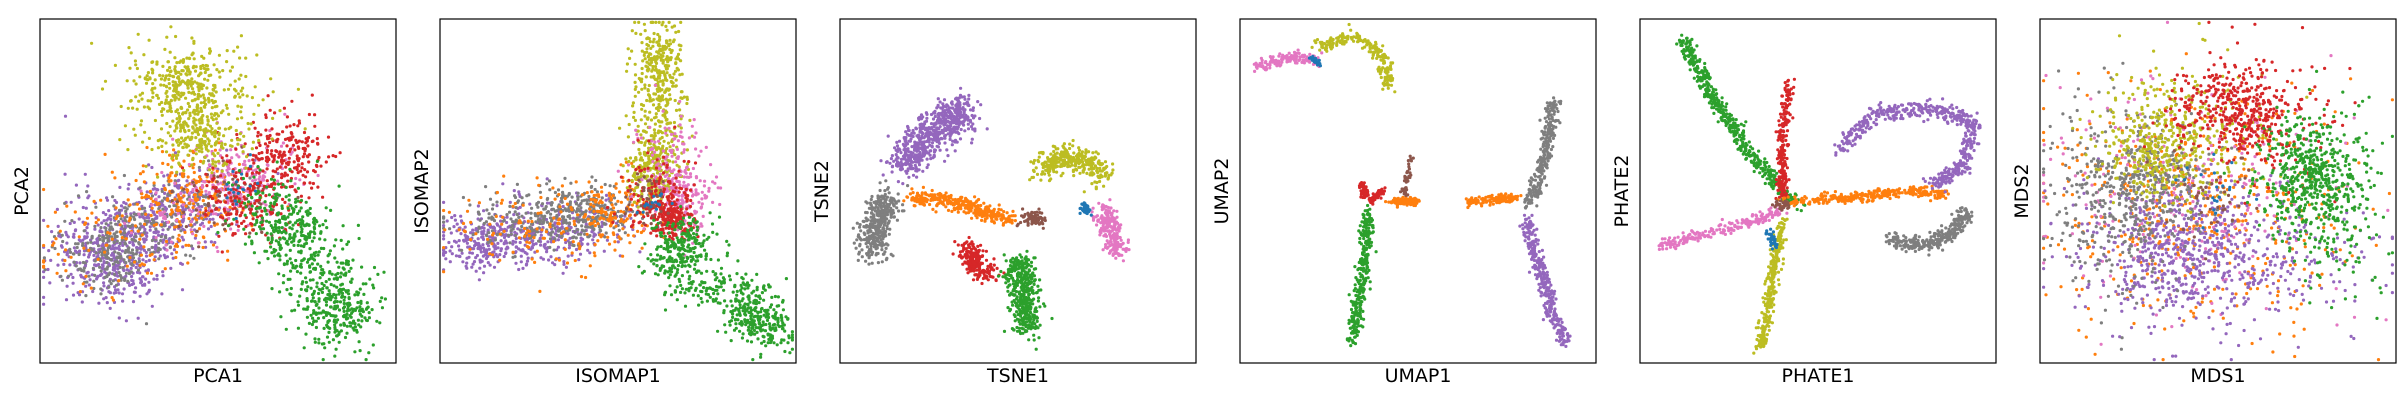 The height and width of the screenshot is (400, 2400). I want to click on data-point-blue, so click(227, 198).